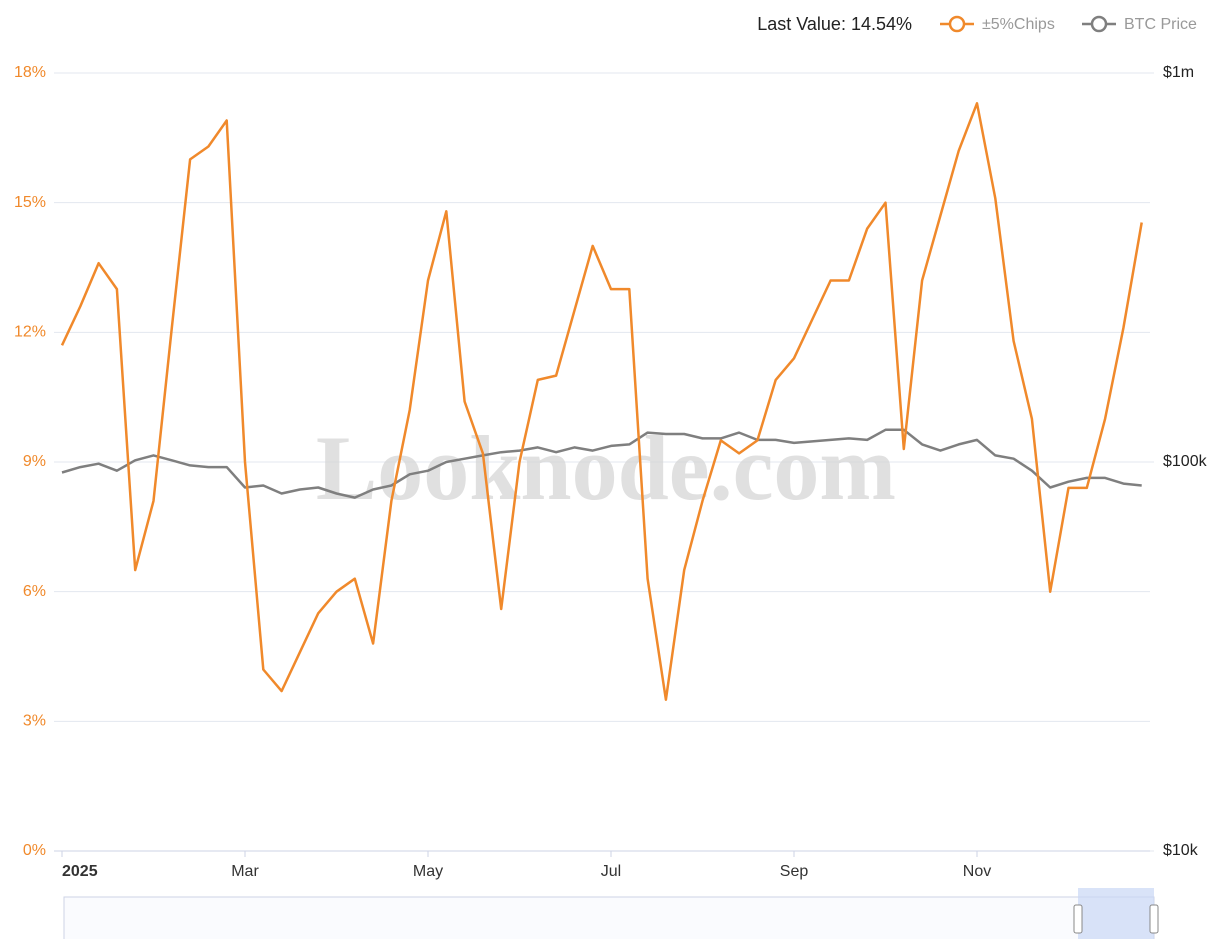 The image size is (1217, 939). What do you see at coordinates (34, 721) in the screenshot?
I see `y-tick-label: 3%` at bounding box center [34, 721].